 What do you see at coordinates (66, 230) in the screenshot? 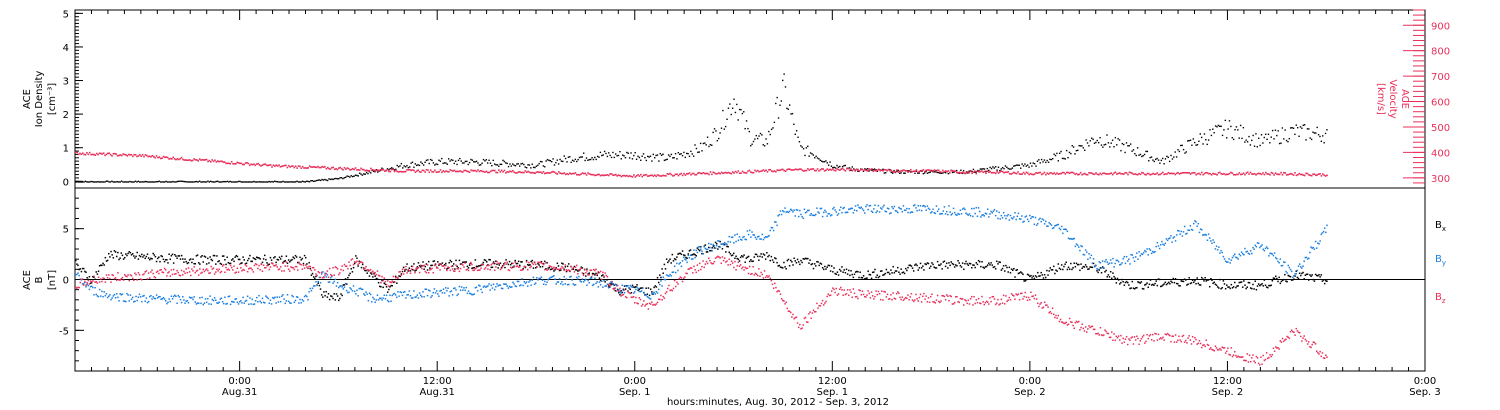
I see `b-tick-label: 5` at bounding box center [66, 230].